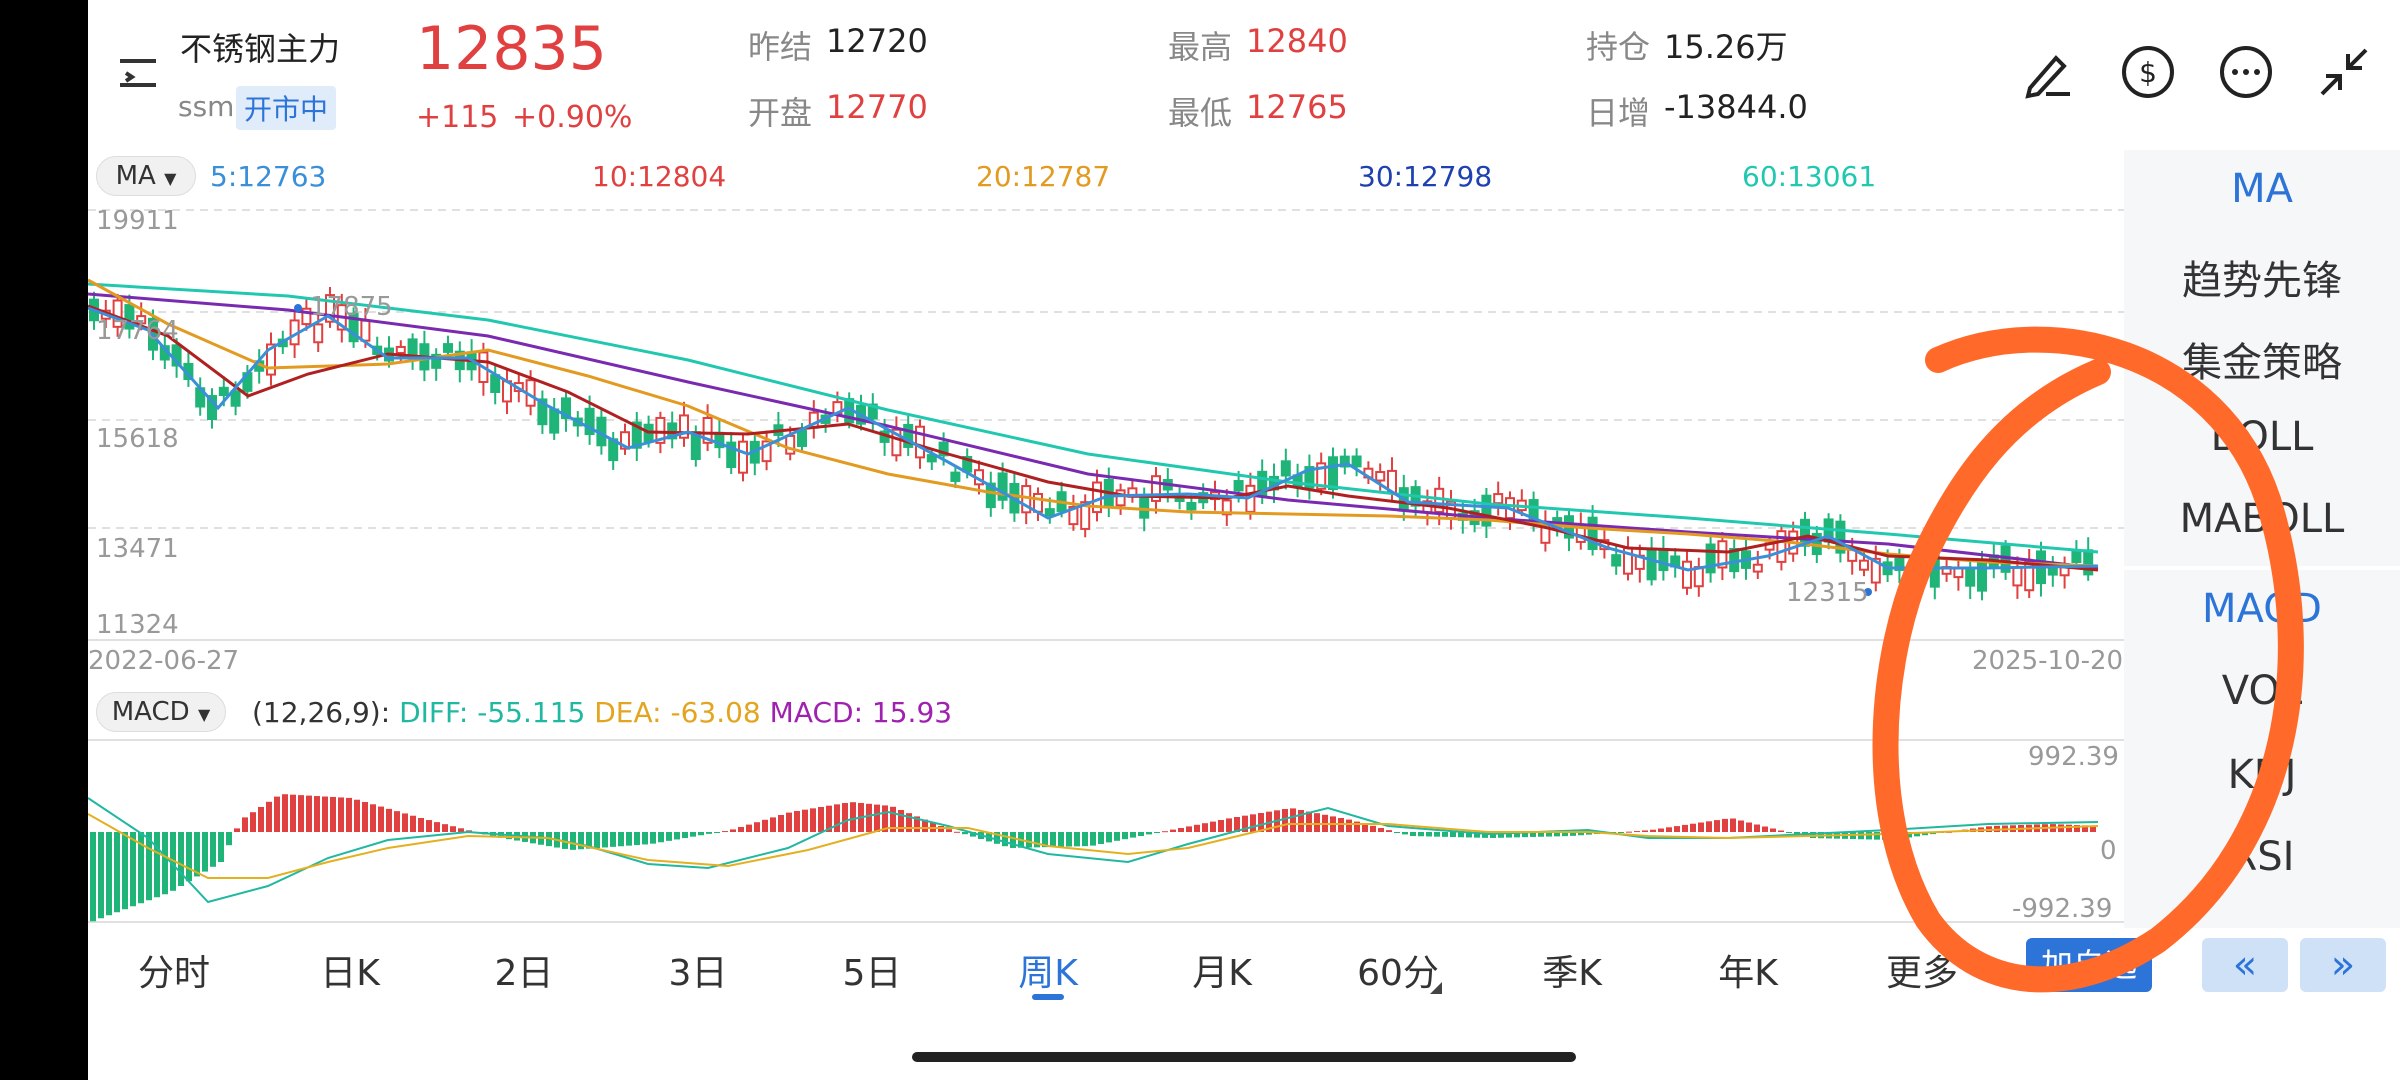 This screenshot has width=2400, height=1080. Describe the element at coordinates (698, 973) in the screenshot. I see `tab-3day: 3日` at that location.